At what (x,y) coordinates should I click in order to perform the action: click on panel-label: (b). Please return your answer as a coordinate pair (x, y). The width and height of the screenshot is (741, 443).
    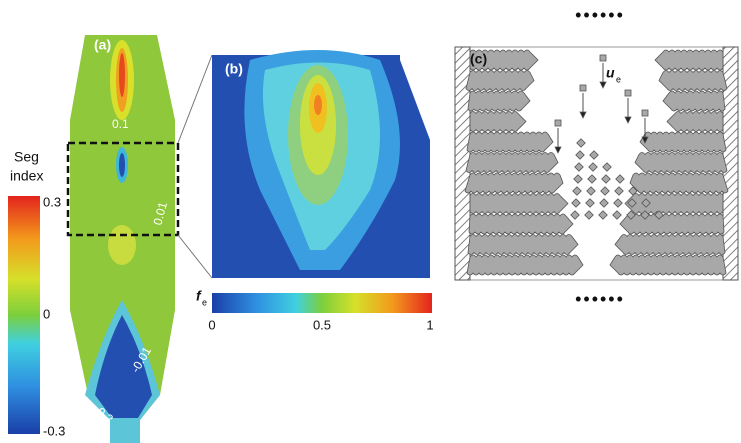
    Looking at the image, I should click on (234, 69).